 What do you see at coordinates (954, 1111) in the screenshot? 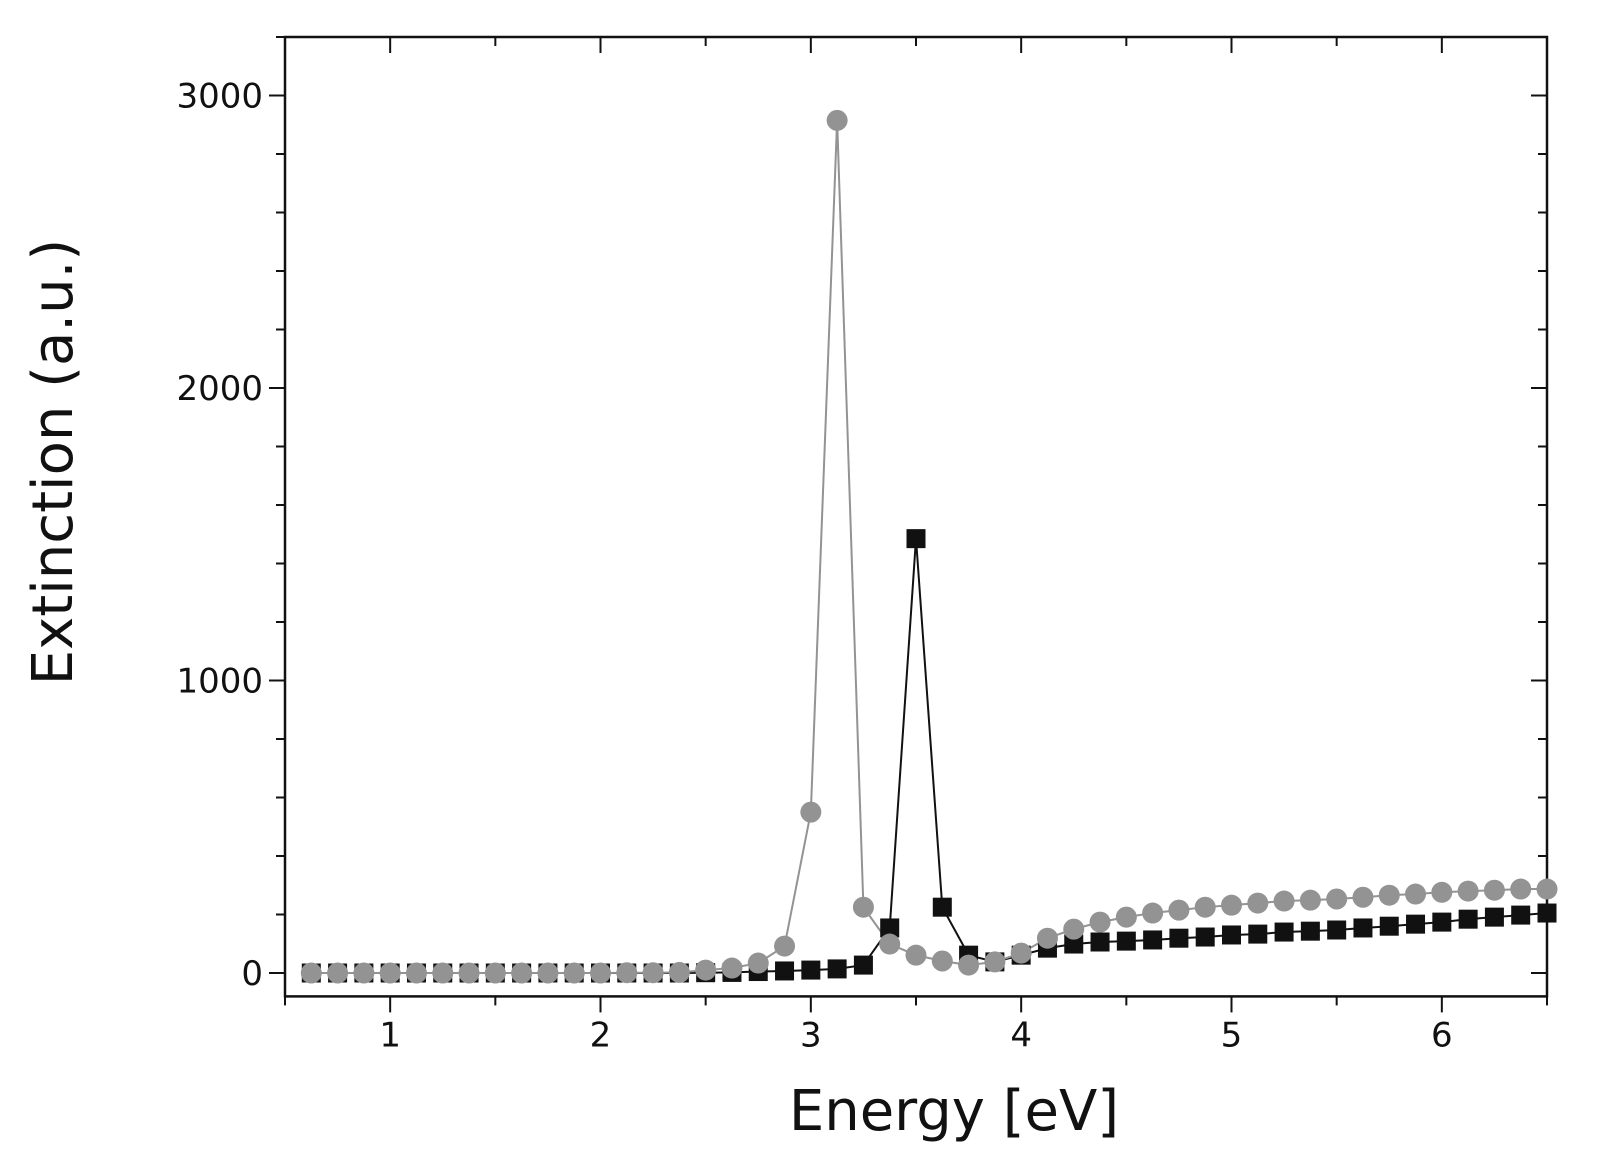
I see `x-axis-label: Energy [eV]` at bounding box center [954, 1111].